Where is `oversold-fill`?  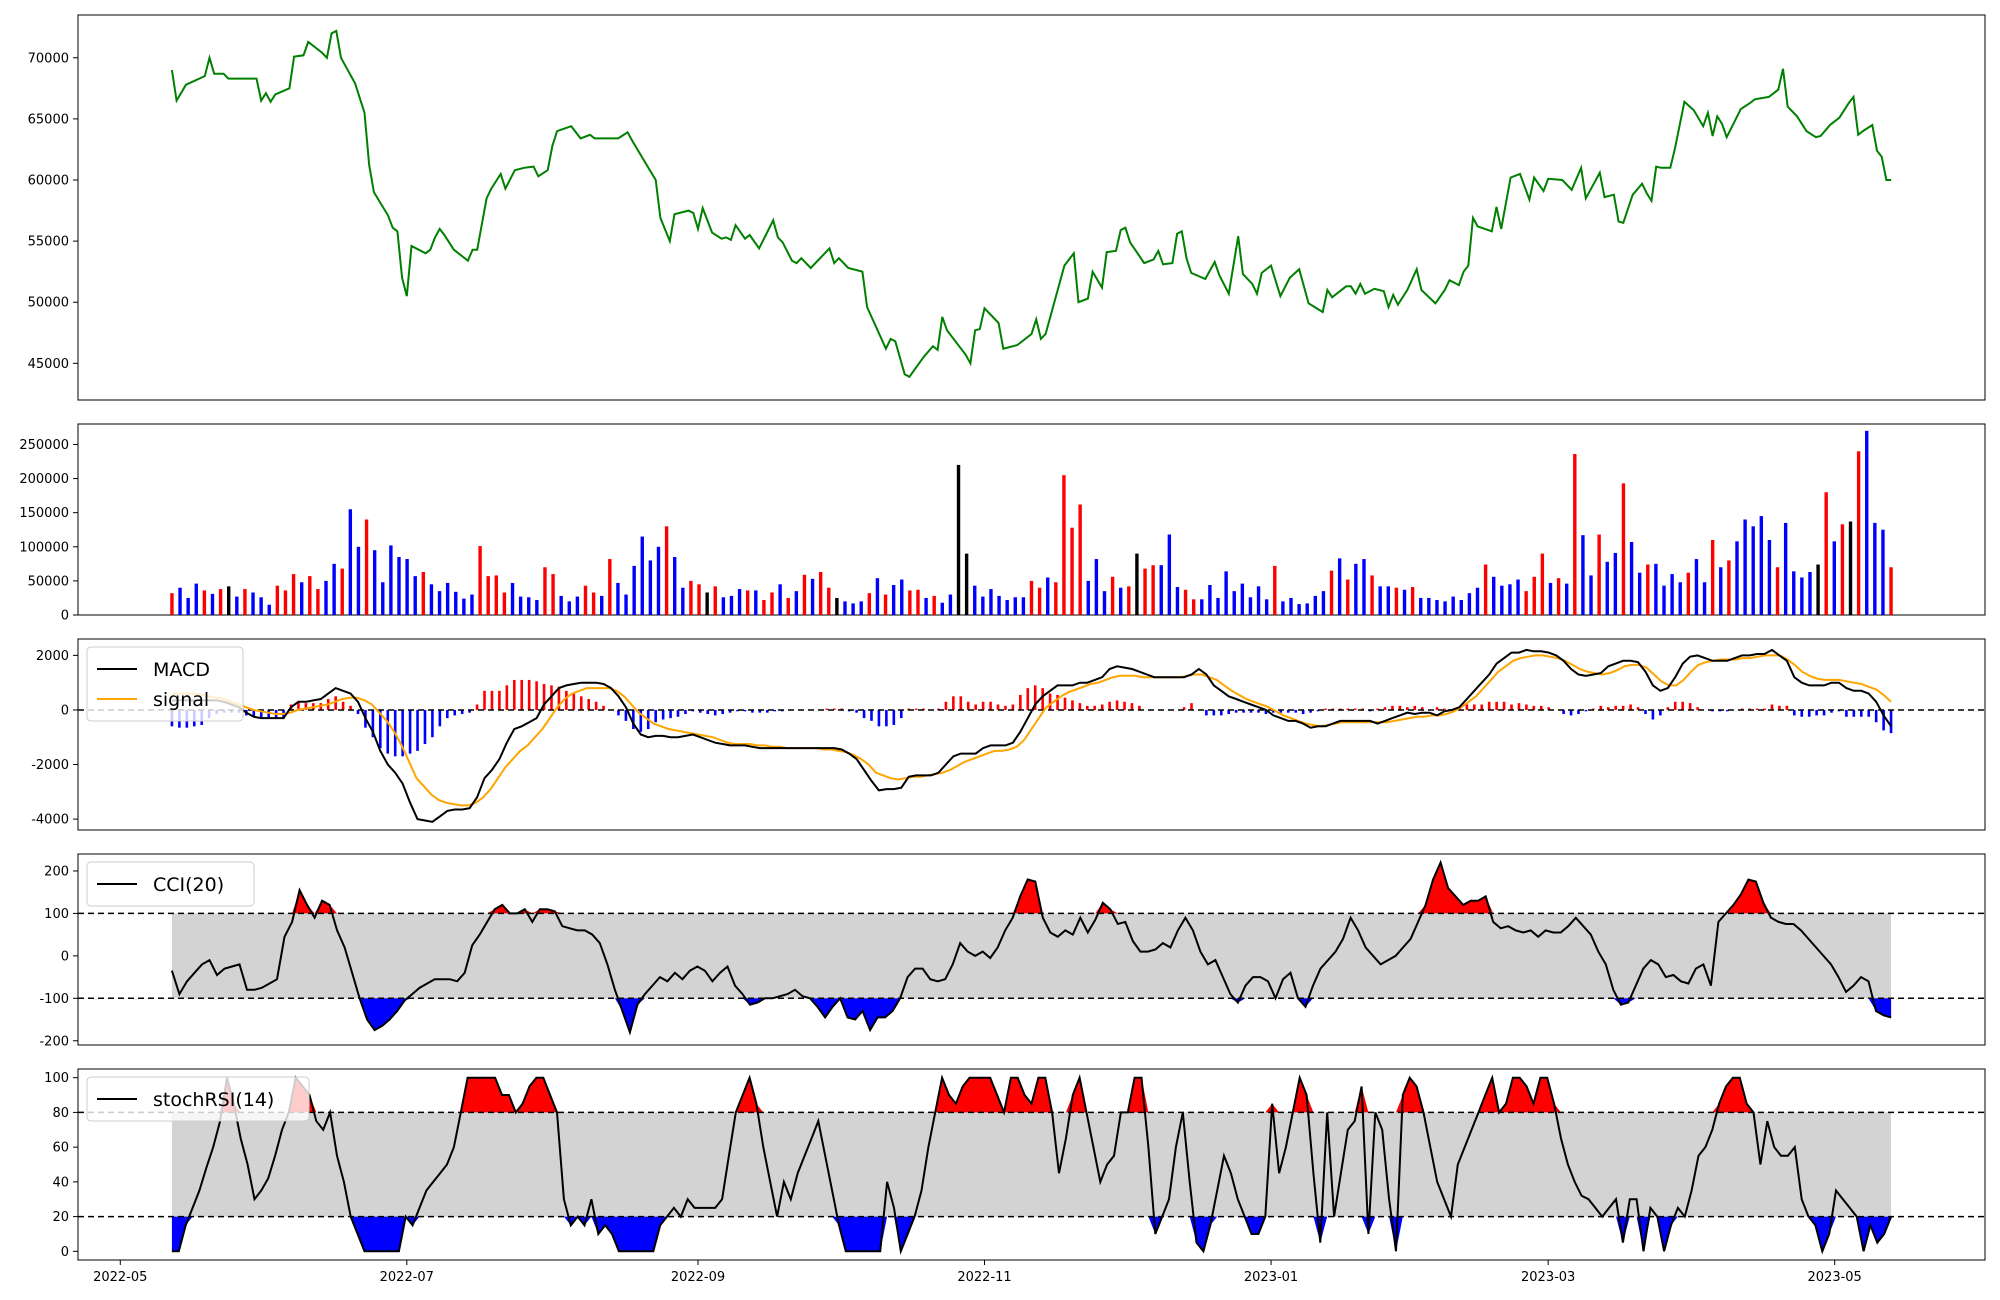
oversold-fill is located at coordinates (1031, 1234).